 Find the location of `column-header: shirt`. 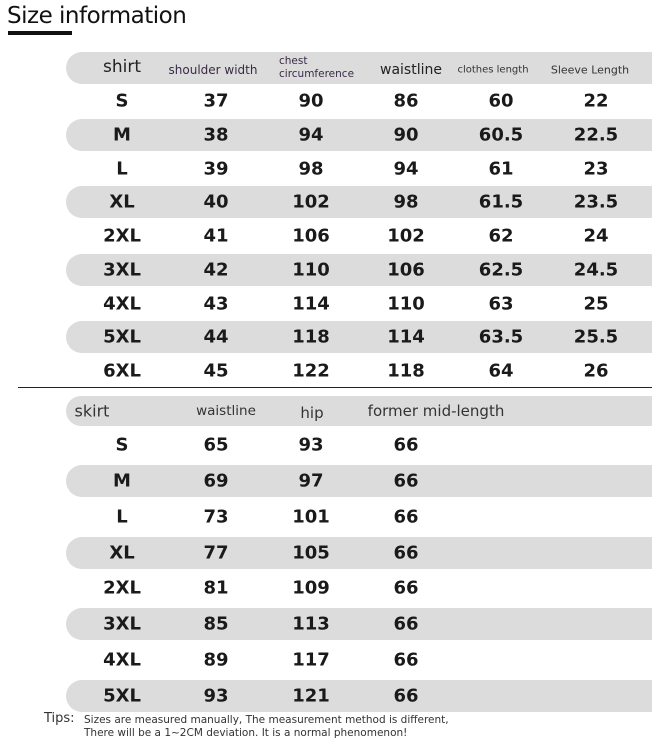

column-header: shirt is located at coordinates (122, 67).